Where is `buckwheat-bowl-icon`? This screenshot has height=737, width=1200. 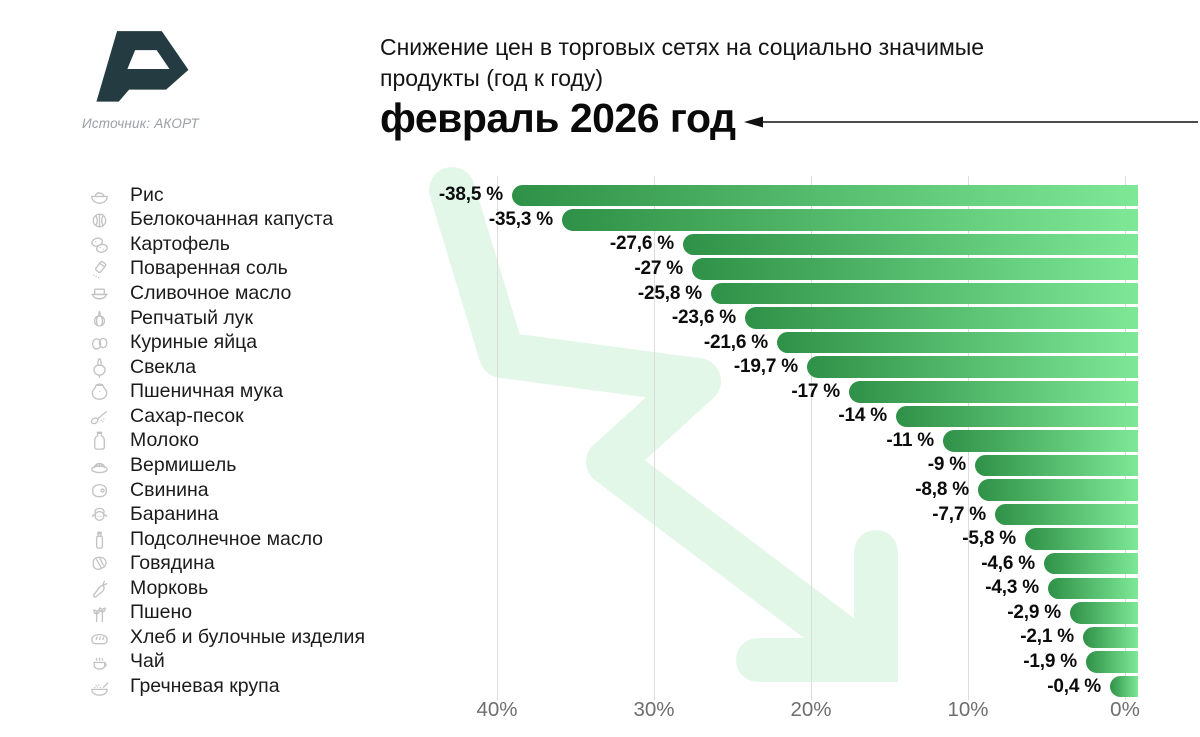
buckwheat-bowl-icon is located at coordinates (99, 686).